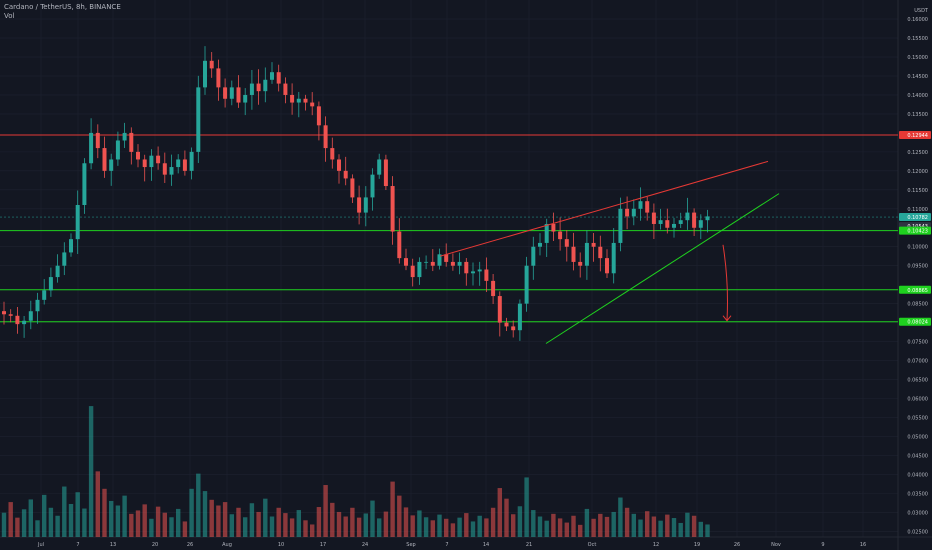  What do you see at coordinates (917, 218) in the screenshot?
I see `price-tag-label: 0.10782` at bounding box center [917, 218].